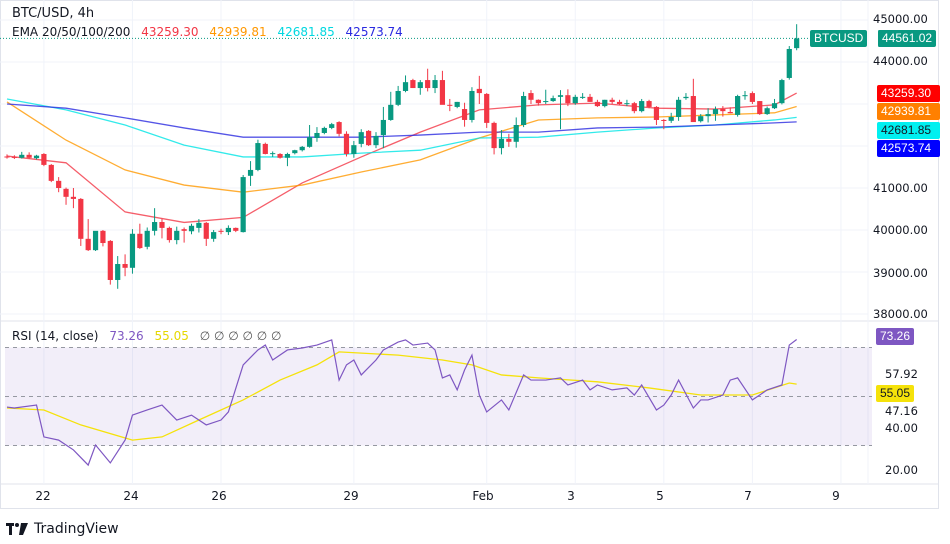 This screenshot has width=950, height=544. I want to click on ema20-badge: 43259.30, so click(908, 93).